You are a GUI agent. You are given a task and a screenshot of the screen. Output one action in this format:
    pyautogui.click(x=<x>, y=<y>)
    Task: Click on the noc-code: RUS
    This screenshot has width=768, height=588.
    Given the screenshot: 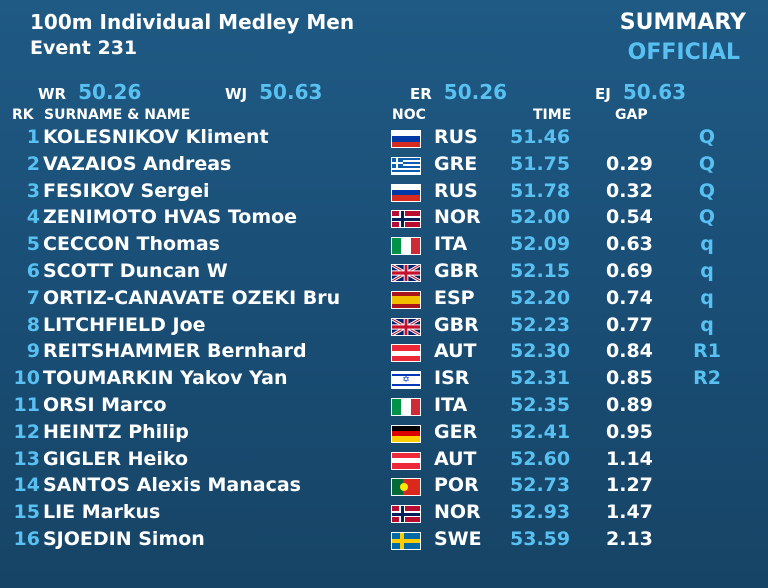 What is the action you would take?
    pyautogui.click(x=456, y=190)
    